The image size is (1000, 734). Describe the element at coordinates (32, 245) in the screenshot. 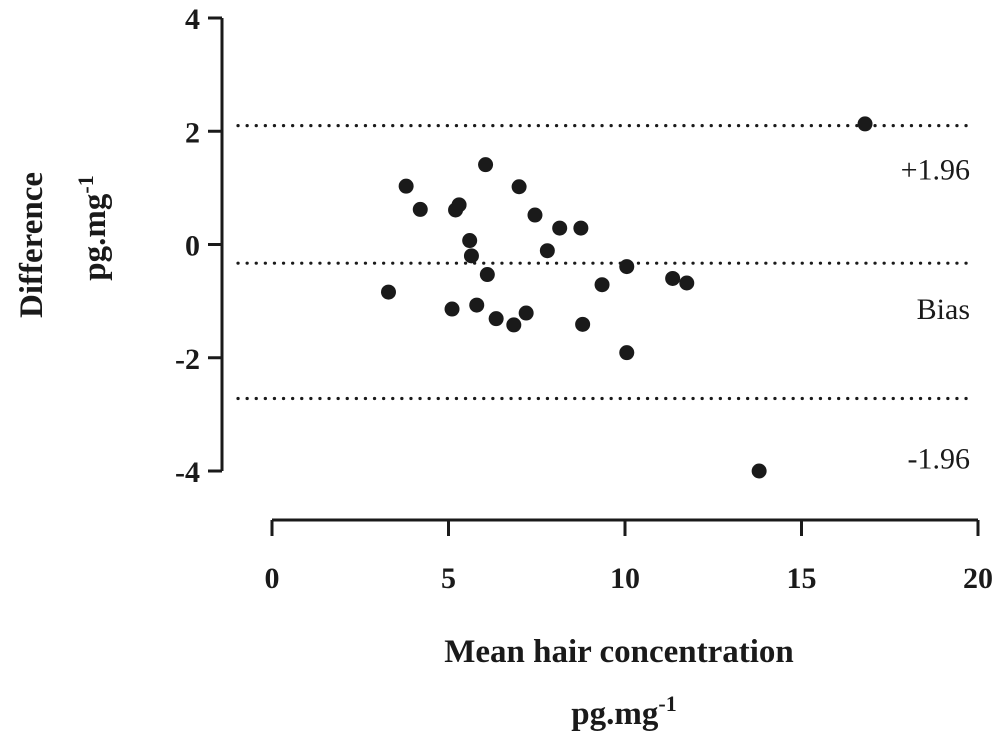

I see `y-axis-title: Difference` at that location.